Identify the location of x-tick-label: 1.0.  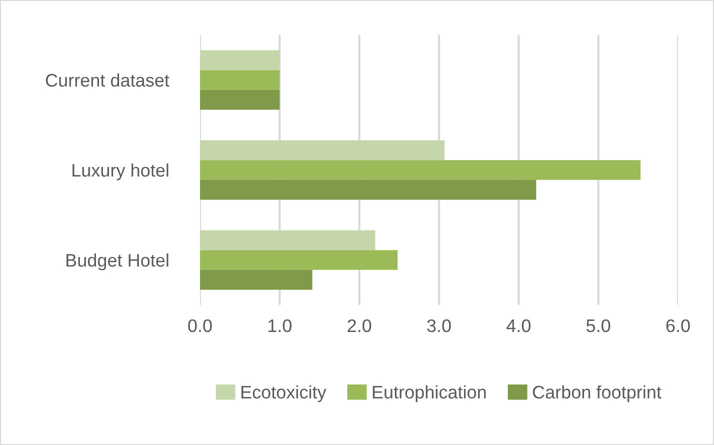
(280, 325).